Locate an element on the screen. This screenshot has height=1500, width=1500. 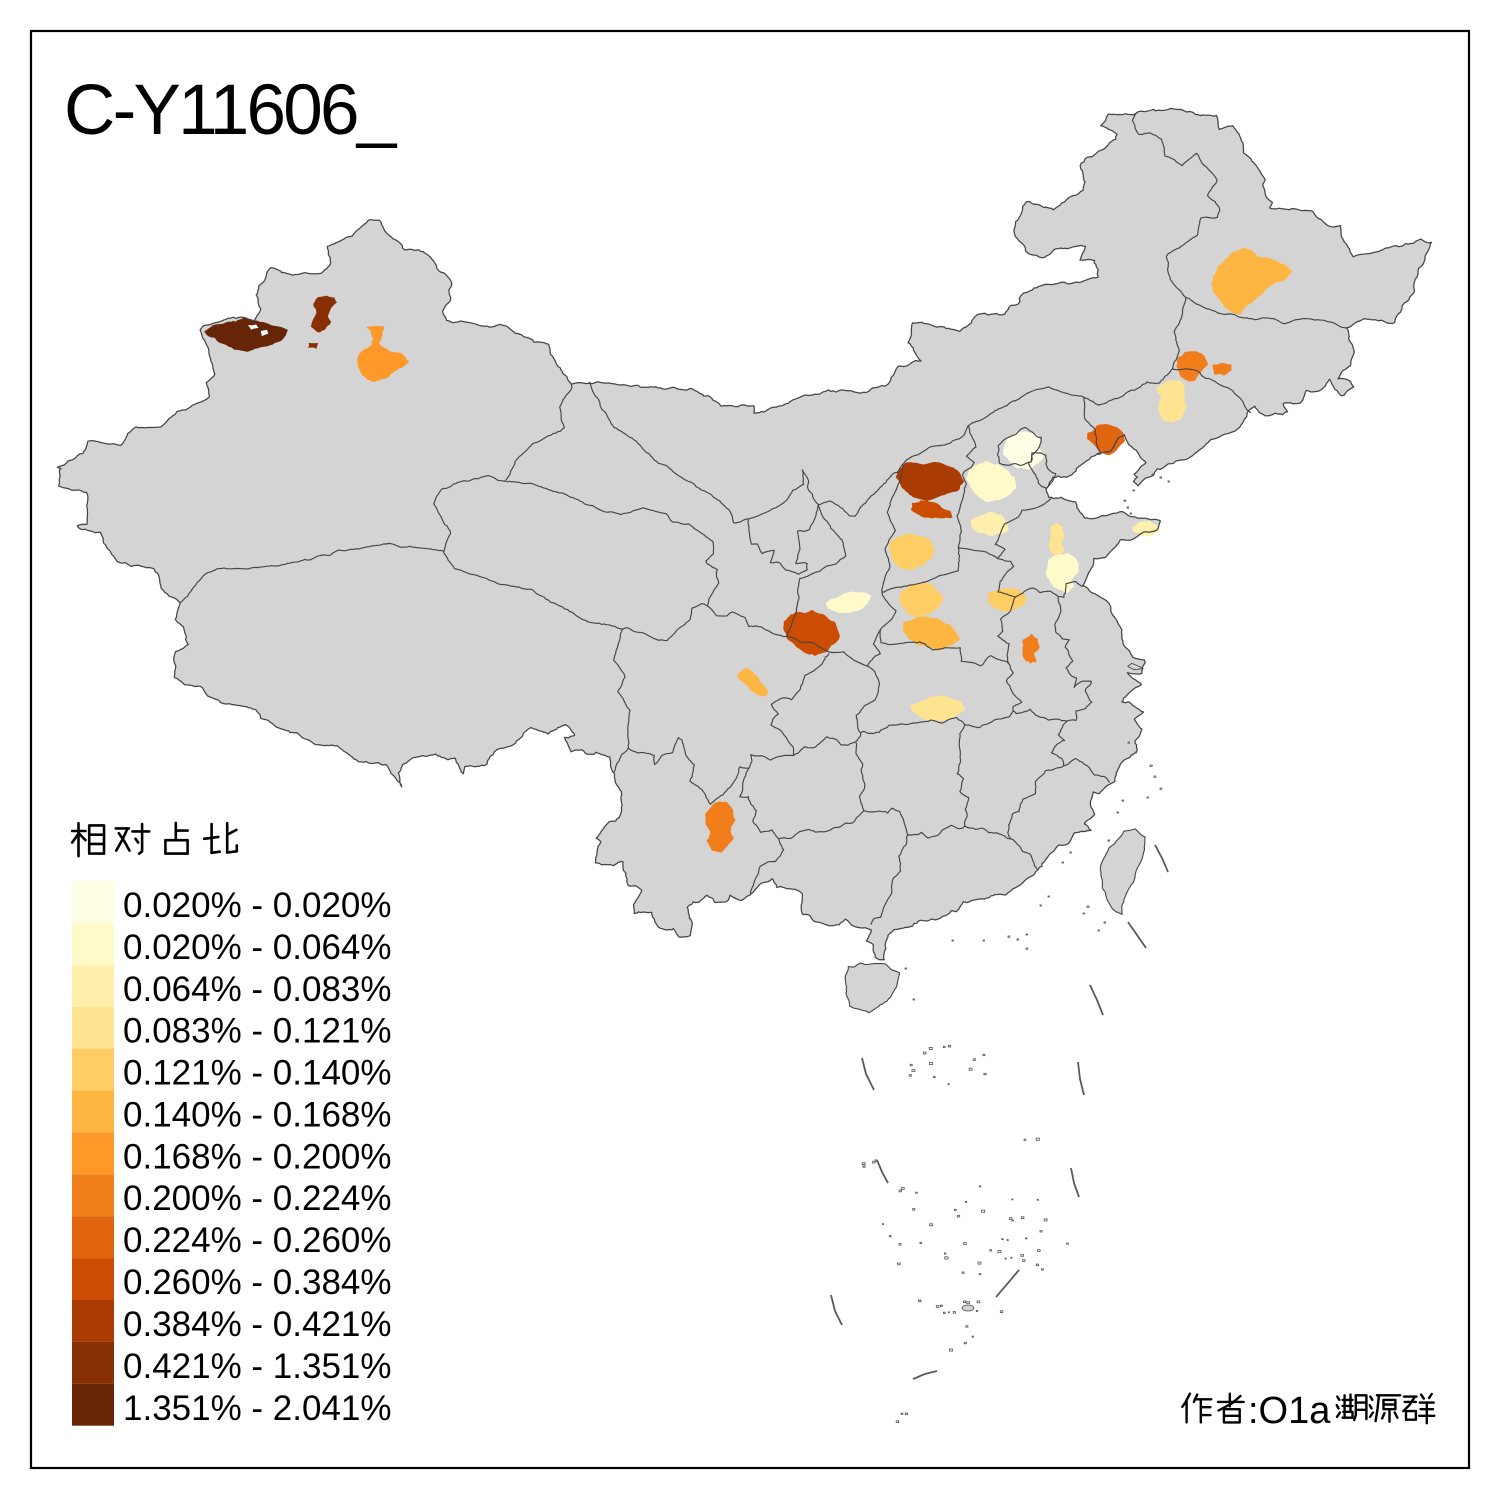
svg-text: 0.421% - 1.351% is located at coordinates (257, 1366).